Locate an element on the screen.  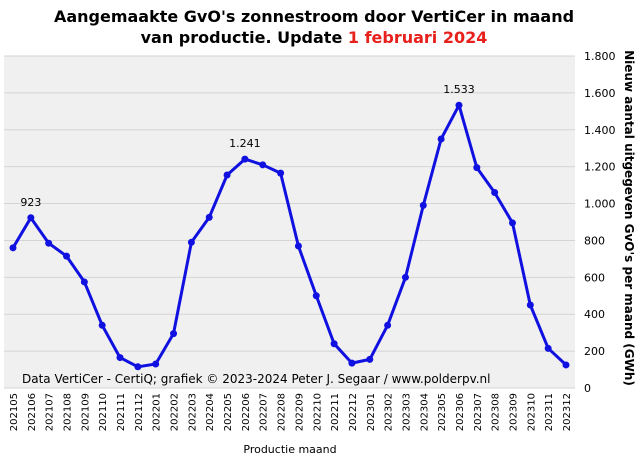
x-tick-label: 202110 is located at coordinates (103, 412).